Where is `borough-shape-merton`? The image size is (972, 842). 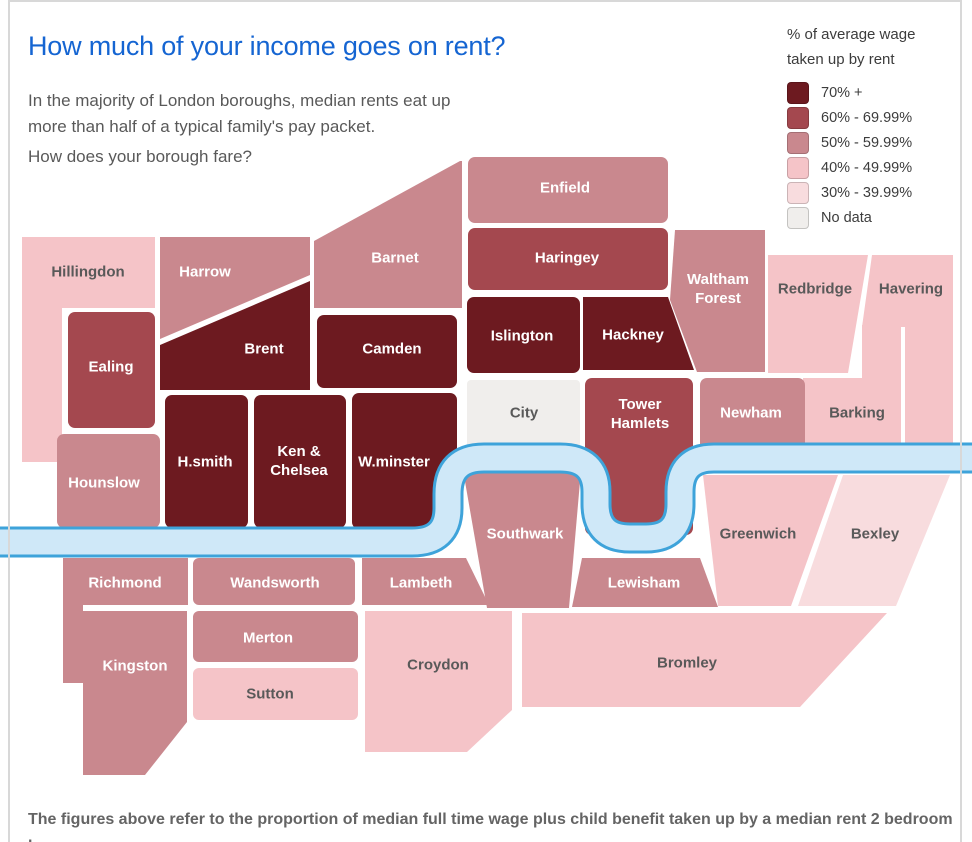 borough-shape-merton is located at coordinates (275, 636).